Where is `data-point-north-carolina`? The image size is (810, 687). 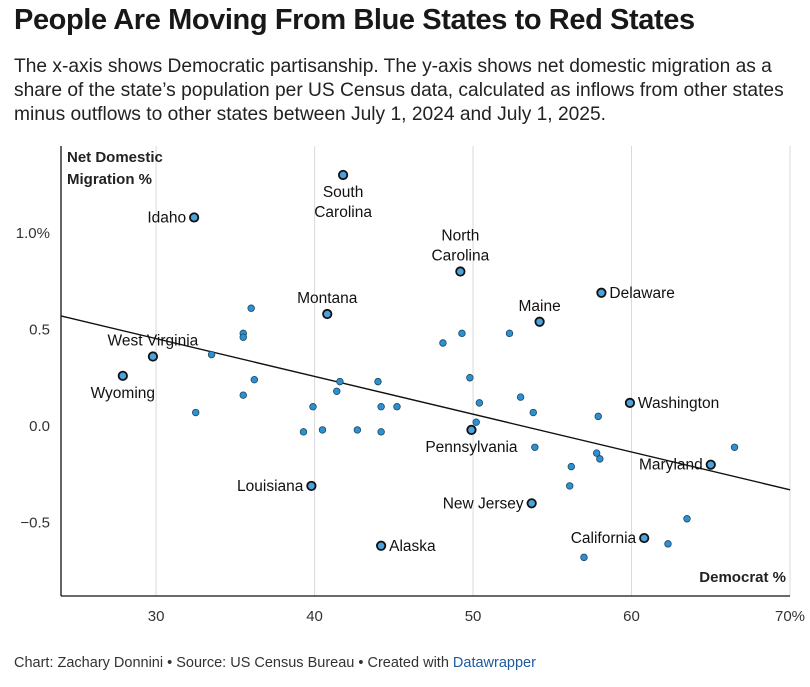
data-point-north-carolina is located at coordinates (460, 271).